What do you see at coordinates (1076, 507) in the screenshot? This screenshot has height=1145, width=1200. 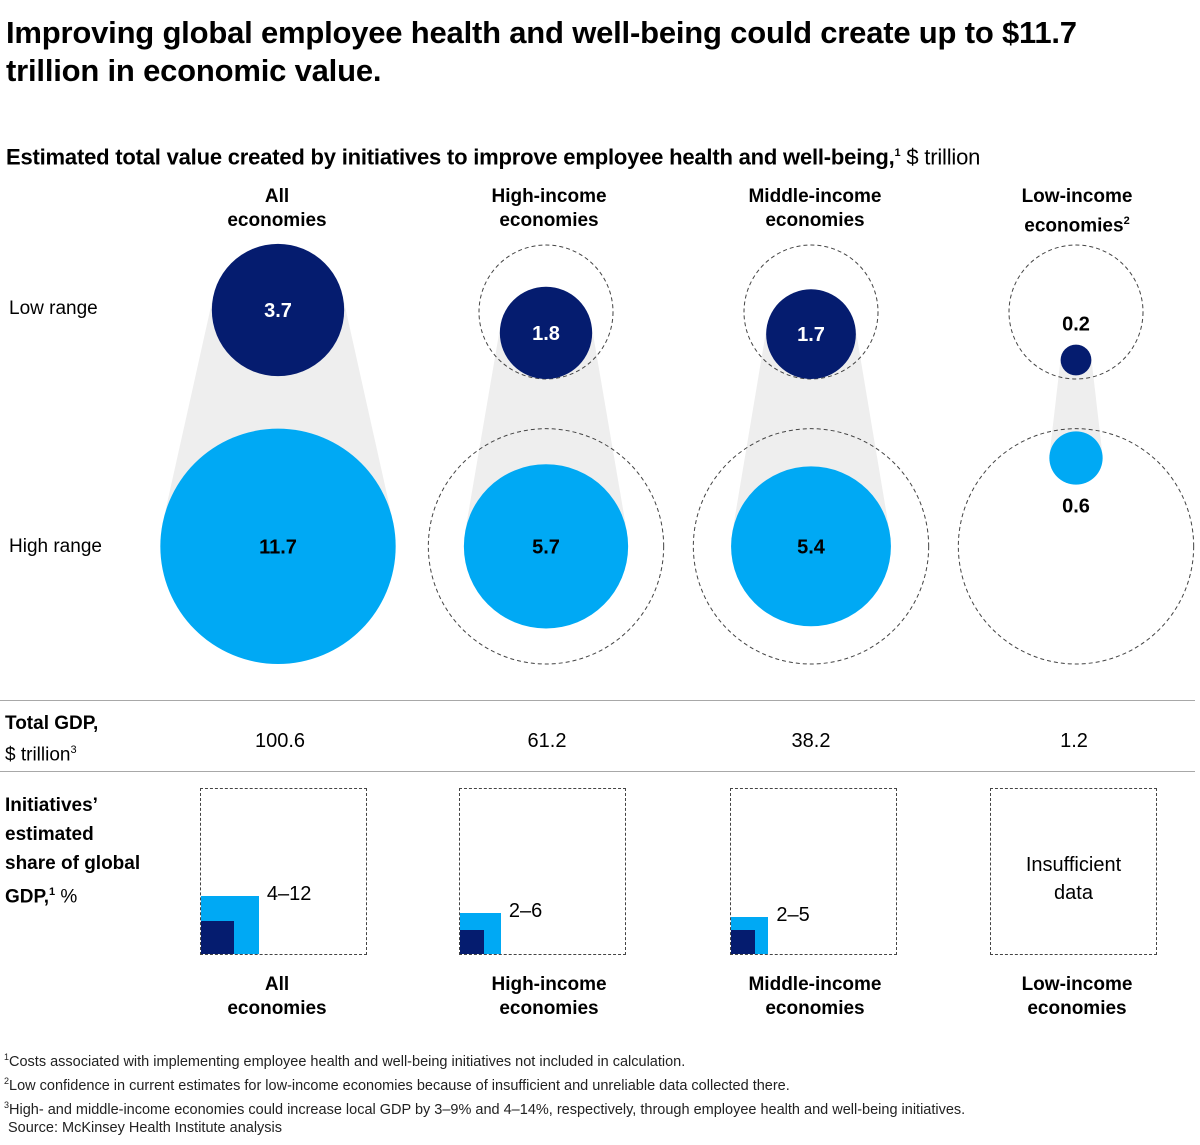 I see `bubble-label-high-low-income: 0.6` at bounding box center [1076, 507].